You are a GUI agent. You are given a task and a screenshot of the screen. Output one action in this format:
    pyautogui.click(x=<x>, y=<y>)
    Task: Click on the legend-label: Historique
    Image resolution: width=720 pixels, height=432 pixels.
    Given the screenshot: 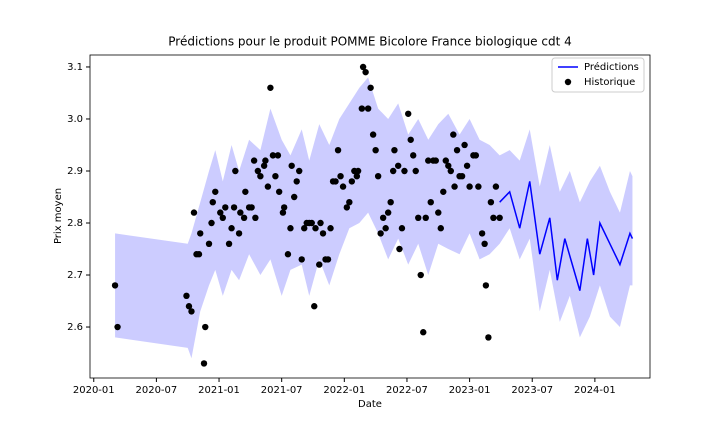 What is the action you would take?
    pyautogui.click(x=609, y=82)
    